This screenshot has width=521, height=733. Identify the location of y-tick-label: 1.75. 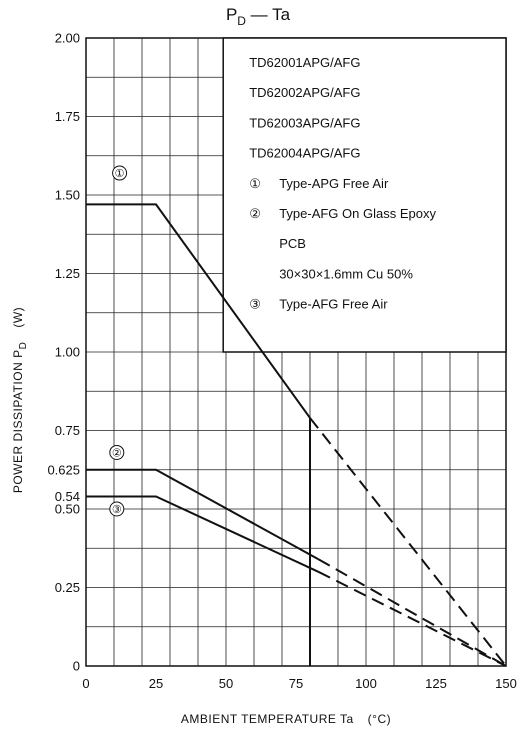
(67, 116).